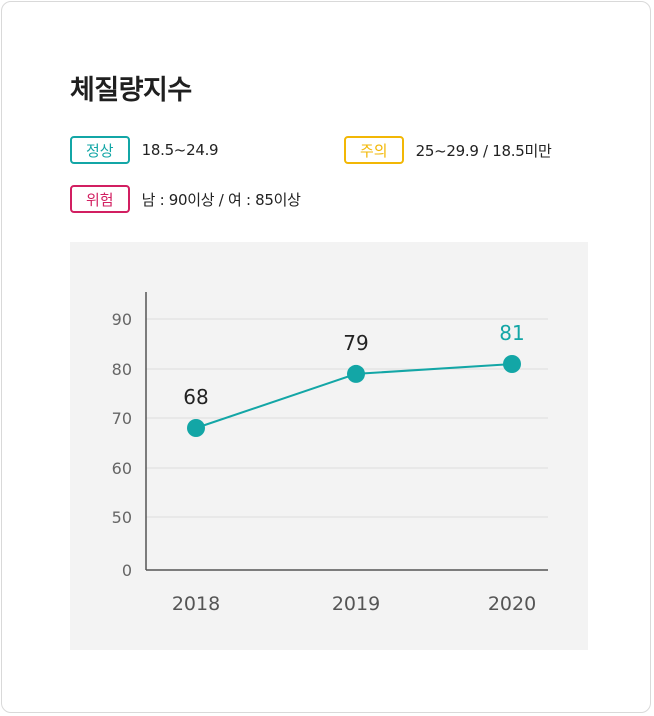  I want to click on y-tick-label: 70, so click(122, 418).